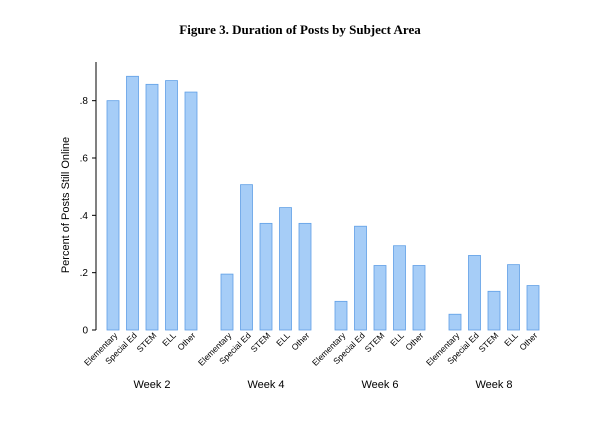 Image resolution: width=600 pixels, height=423 pixels. I want to click on bar-week-4-elementary, so click(227, 302).